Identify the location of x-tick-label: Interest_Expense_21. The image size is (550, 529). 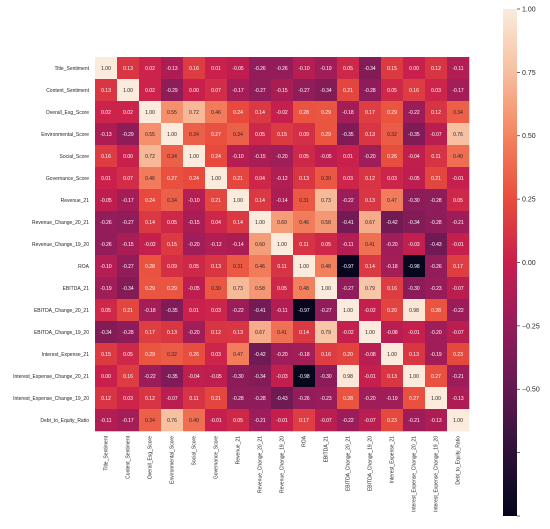
(393, 459).